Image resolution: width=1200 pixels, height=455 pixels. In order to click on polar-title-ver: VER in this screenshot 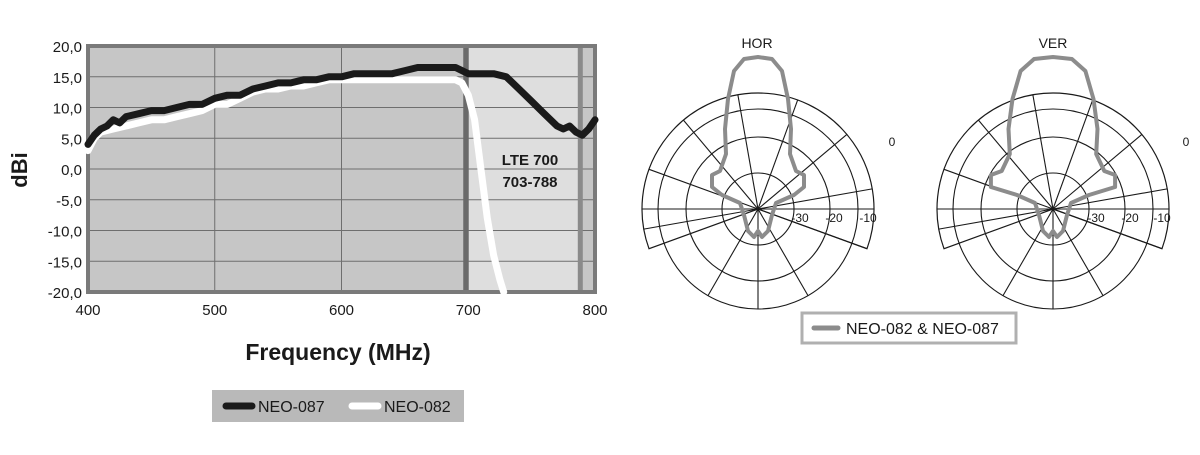, I will do `click(1053, 43)`.